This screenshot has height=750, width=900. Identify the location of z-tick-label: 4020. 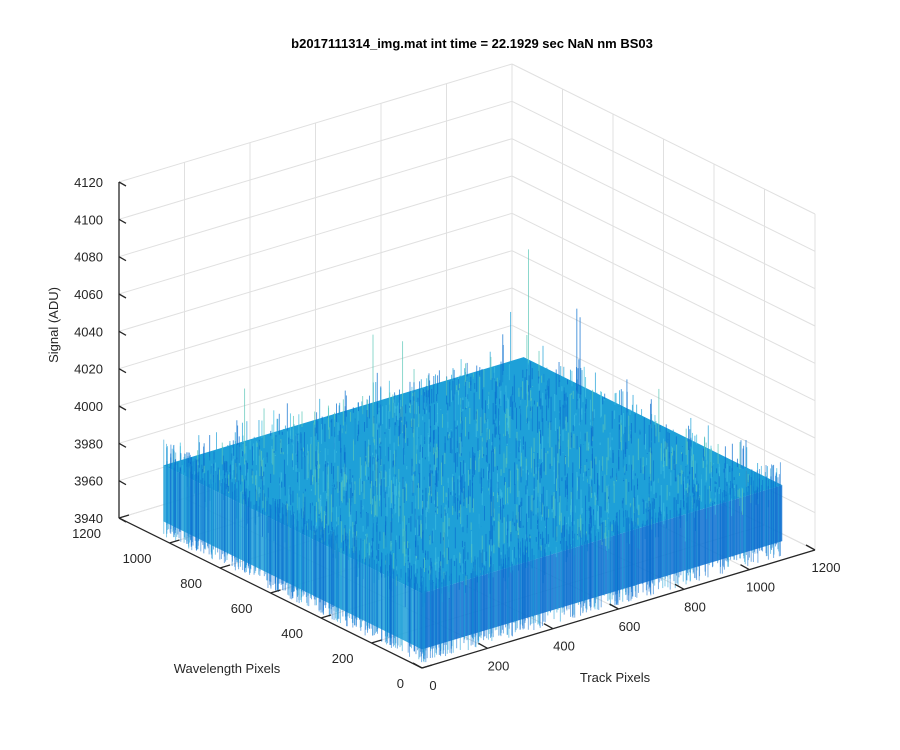
(88, 369).